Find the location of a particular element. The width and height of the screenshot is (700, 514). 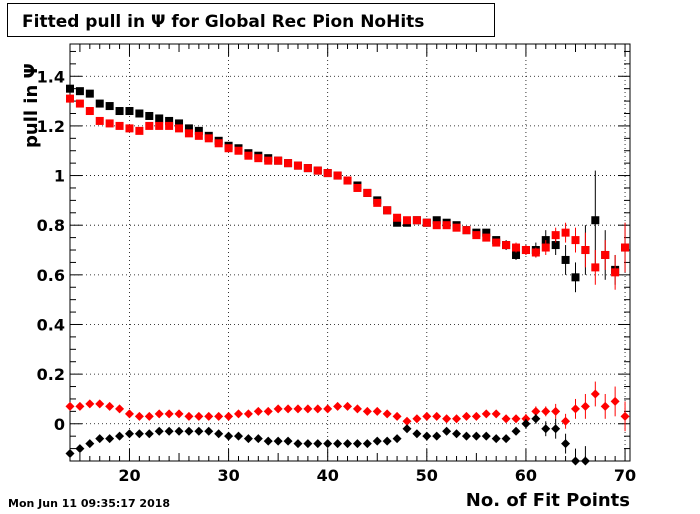

x-axis-label: No. of Fit Points is located at coordinates (547, 500).